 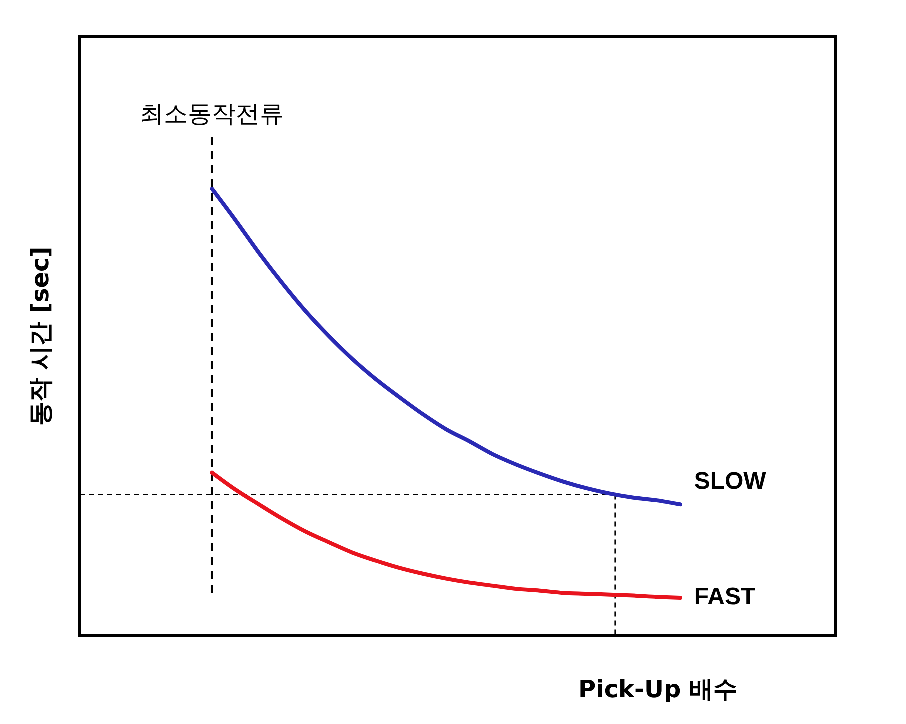 What do you see at coordinates (212, 114) in the screenshot?
I see `text: 최소동작전류` at bounding box center [212, 114].